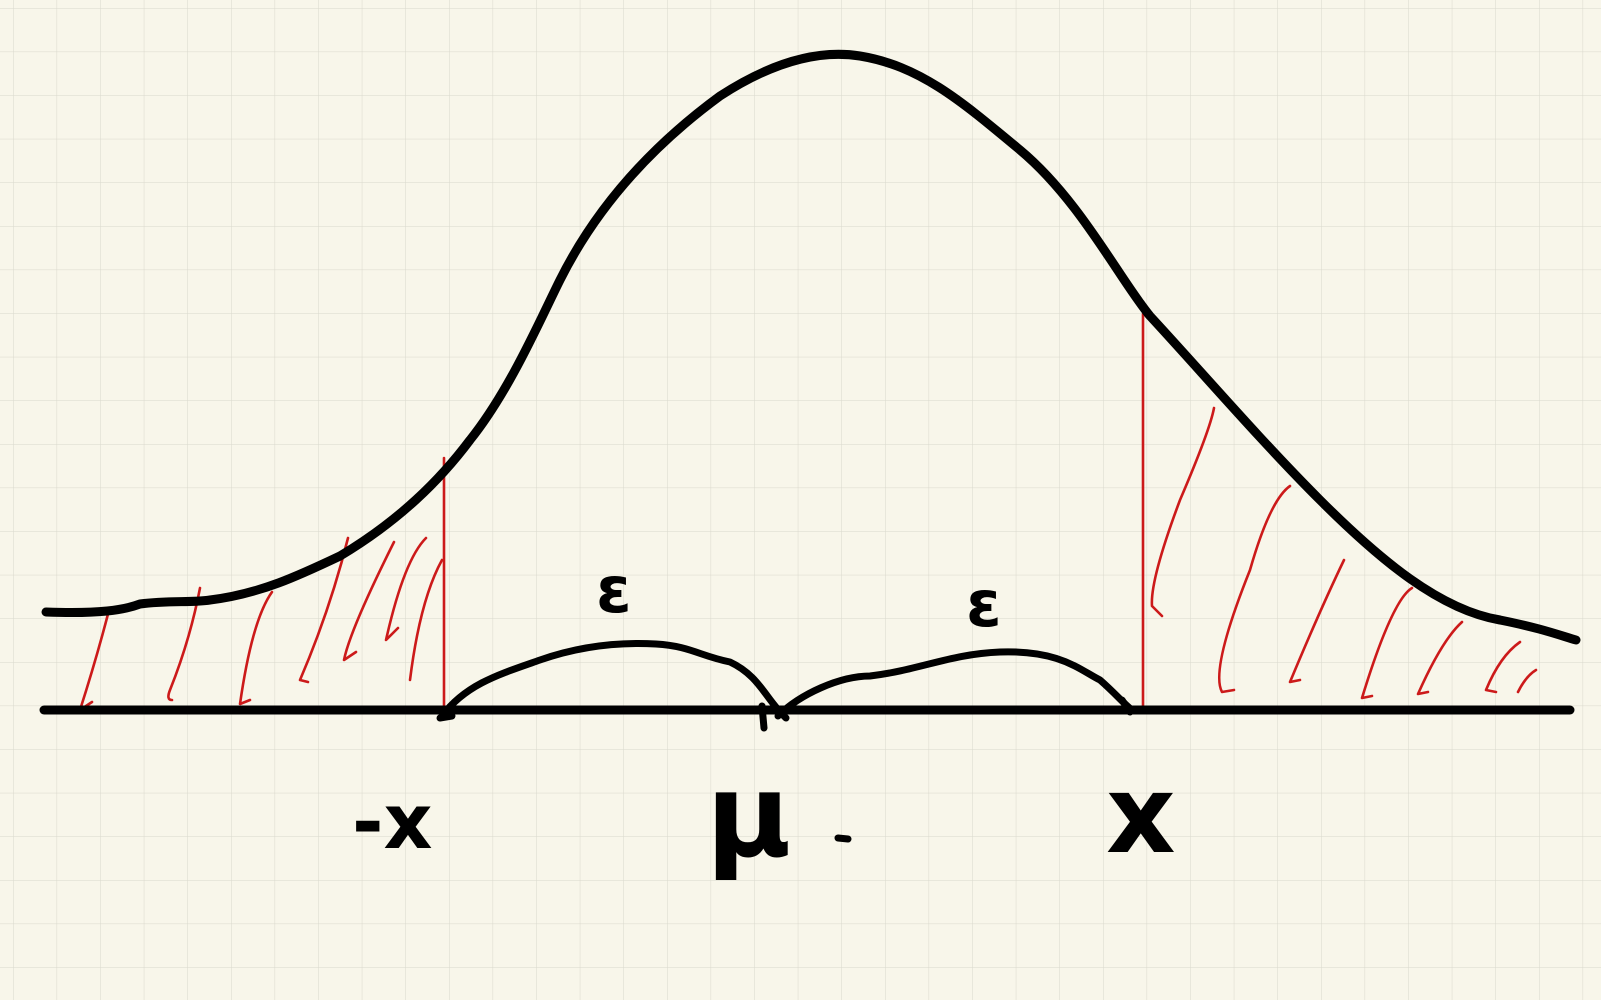 The height and width of the screenshot is (1000, 1601). I want to click on right-bound-tick, so click(1126, 706).